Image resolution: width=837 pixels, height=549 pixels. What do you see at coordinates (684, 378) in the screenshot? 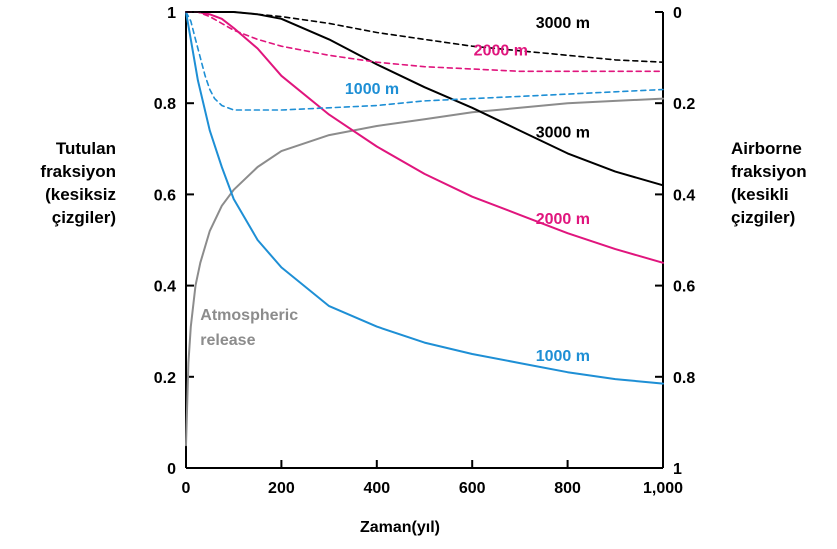
I see `y-right-tick-label: 0.8` at bounding box center [684, 378].